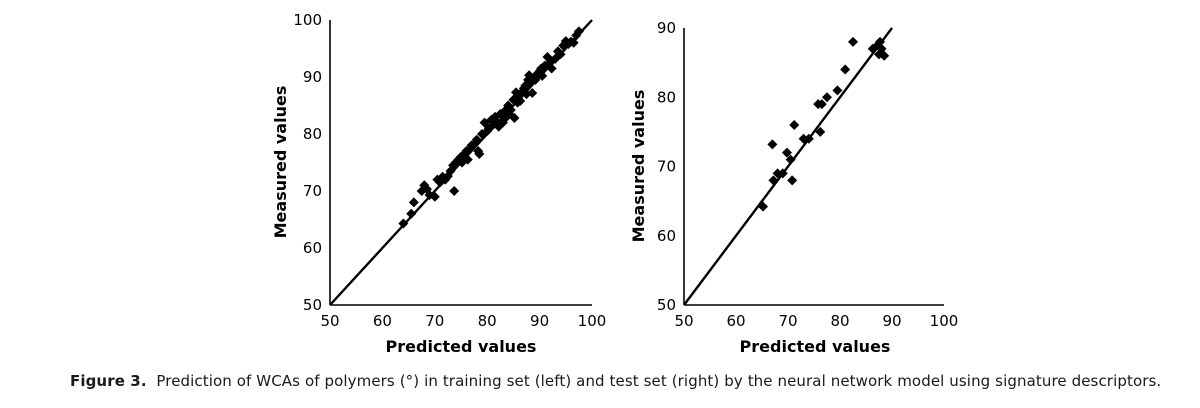 This screenshot has width=1200, height=408. What do you see at coordinates (108, 381) in the screenshot?
I see `figure-caption-label: Figure 3.` at bounding box center [108, 381].